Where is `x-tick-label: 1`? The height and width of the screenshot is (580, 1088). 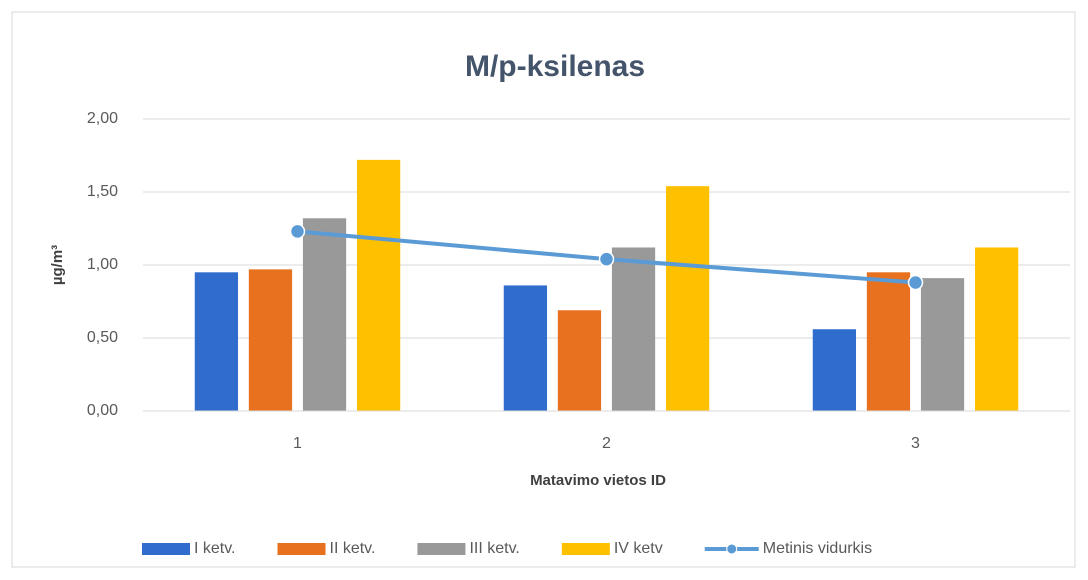
x-tick-label: 1 is located at coordinates (297, 443).